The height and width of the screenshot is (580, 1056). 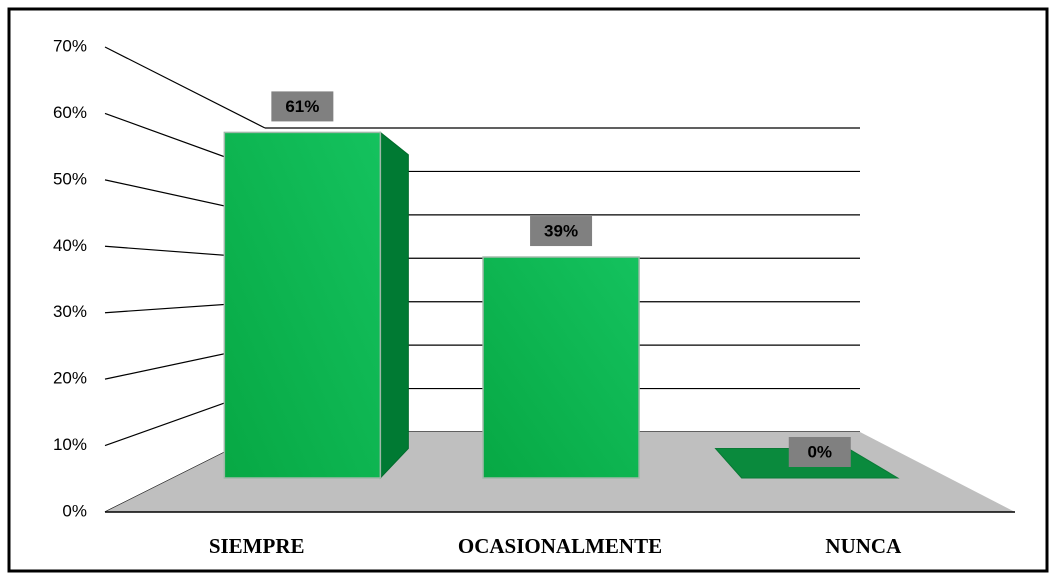 What do you see at coordinates (560, 546) in the screenshot?
I see `x-tick-label: OCASIONALMENTE` at bounding box center [560, 546].